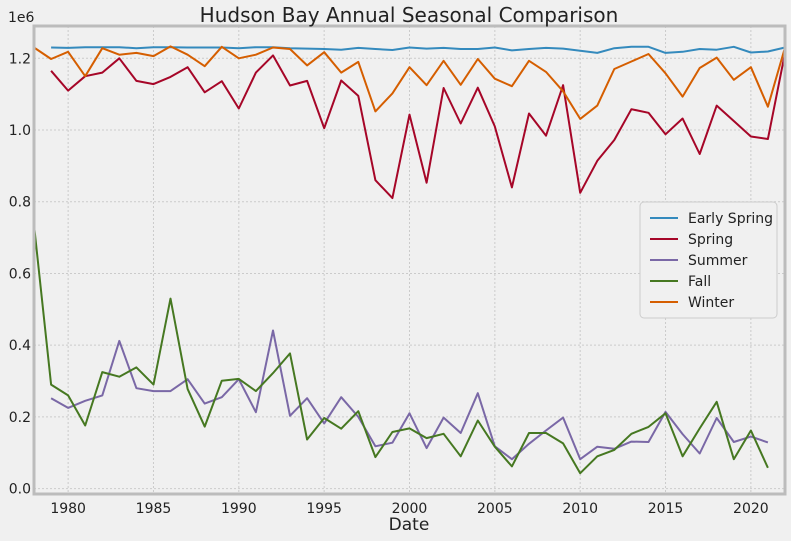  Describe the element at coordinates (495, 509) in the screenshot. I see `x-tick-label: 2005` at that location.